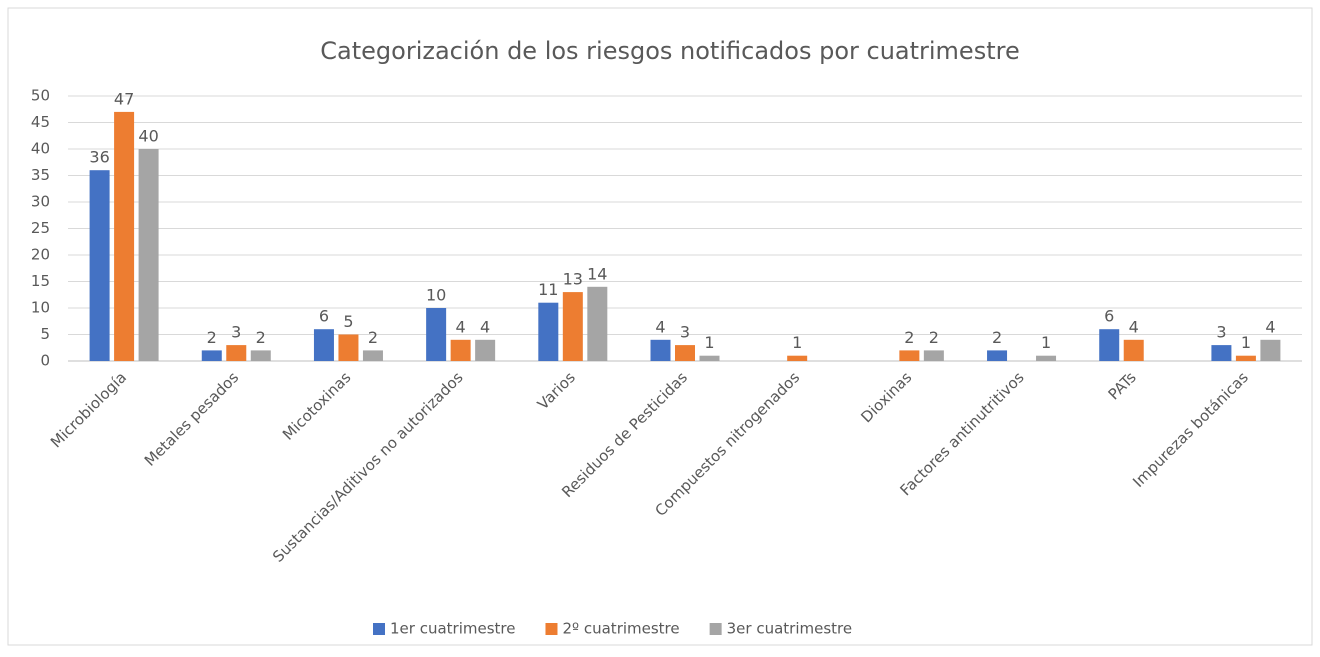  Describe the element at coordinates (40, 122) in the screenshot. I see `y-tick-label: 45` at that location.